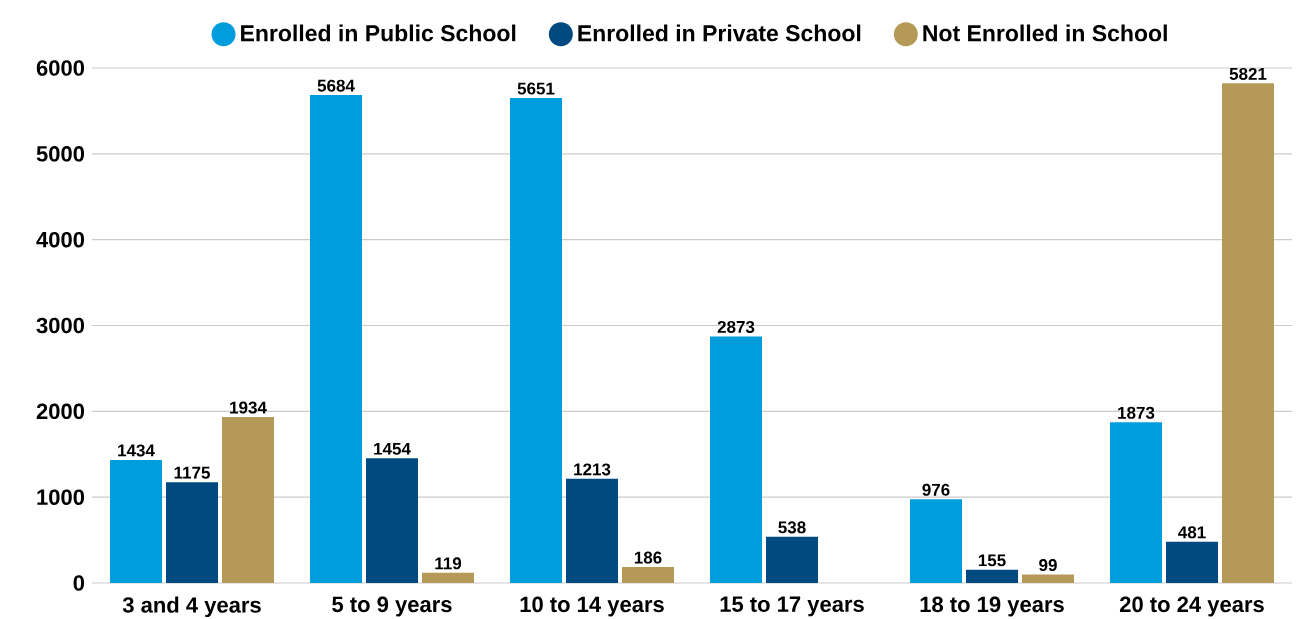 The image size is (1303, 619). I want to click on y-tick-label: 2000, so click(60, 411).